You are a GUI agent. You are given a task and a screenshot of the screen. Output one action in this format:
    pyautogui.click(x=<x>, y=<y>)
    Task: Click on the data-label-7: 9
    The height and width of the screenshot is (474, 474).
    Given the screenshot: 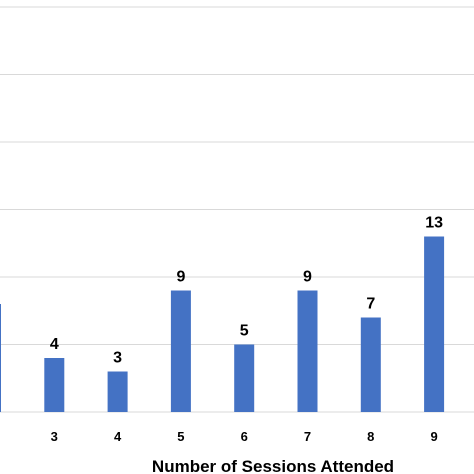 What is the action you would take?
    pyautogui.click(x=307, y=277)
    